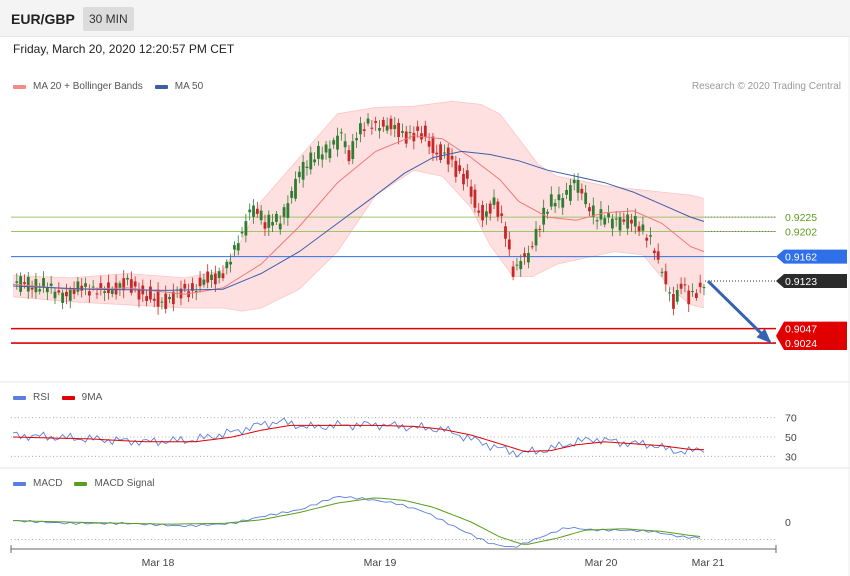 This screenshot has height=576, width=850. Describe the element at coordinates (48, 483) in the screenshot. I see `macd-legend-label: MACD` at that location.